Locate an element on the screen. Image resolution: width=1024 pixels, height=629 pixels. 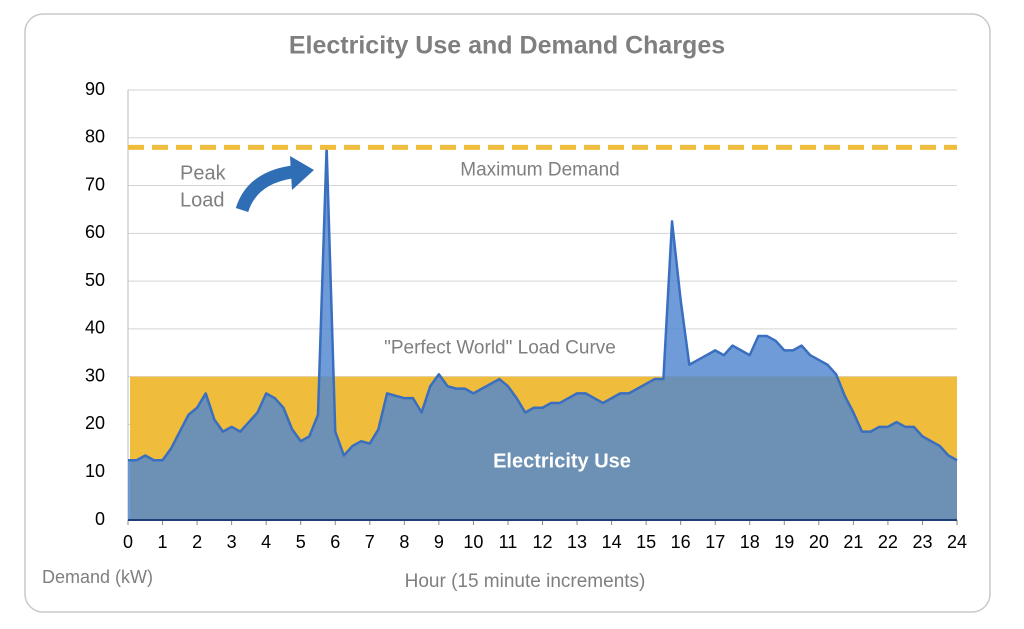
reference-area-label: "Perfect World" Load Curve is located at coordinates (500, 348).